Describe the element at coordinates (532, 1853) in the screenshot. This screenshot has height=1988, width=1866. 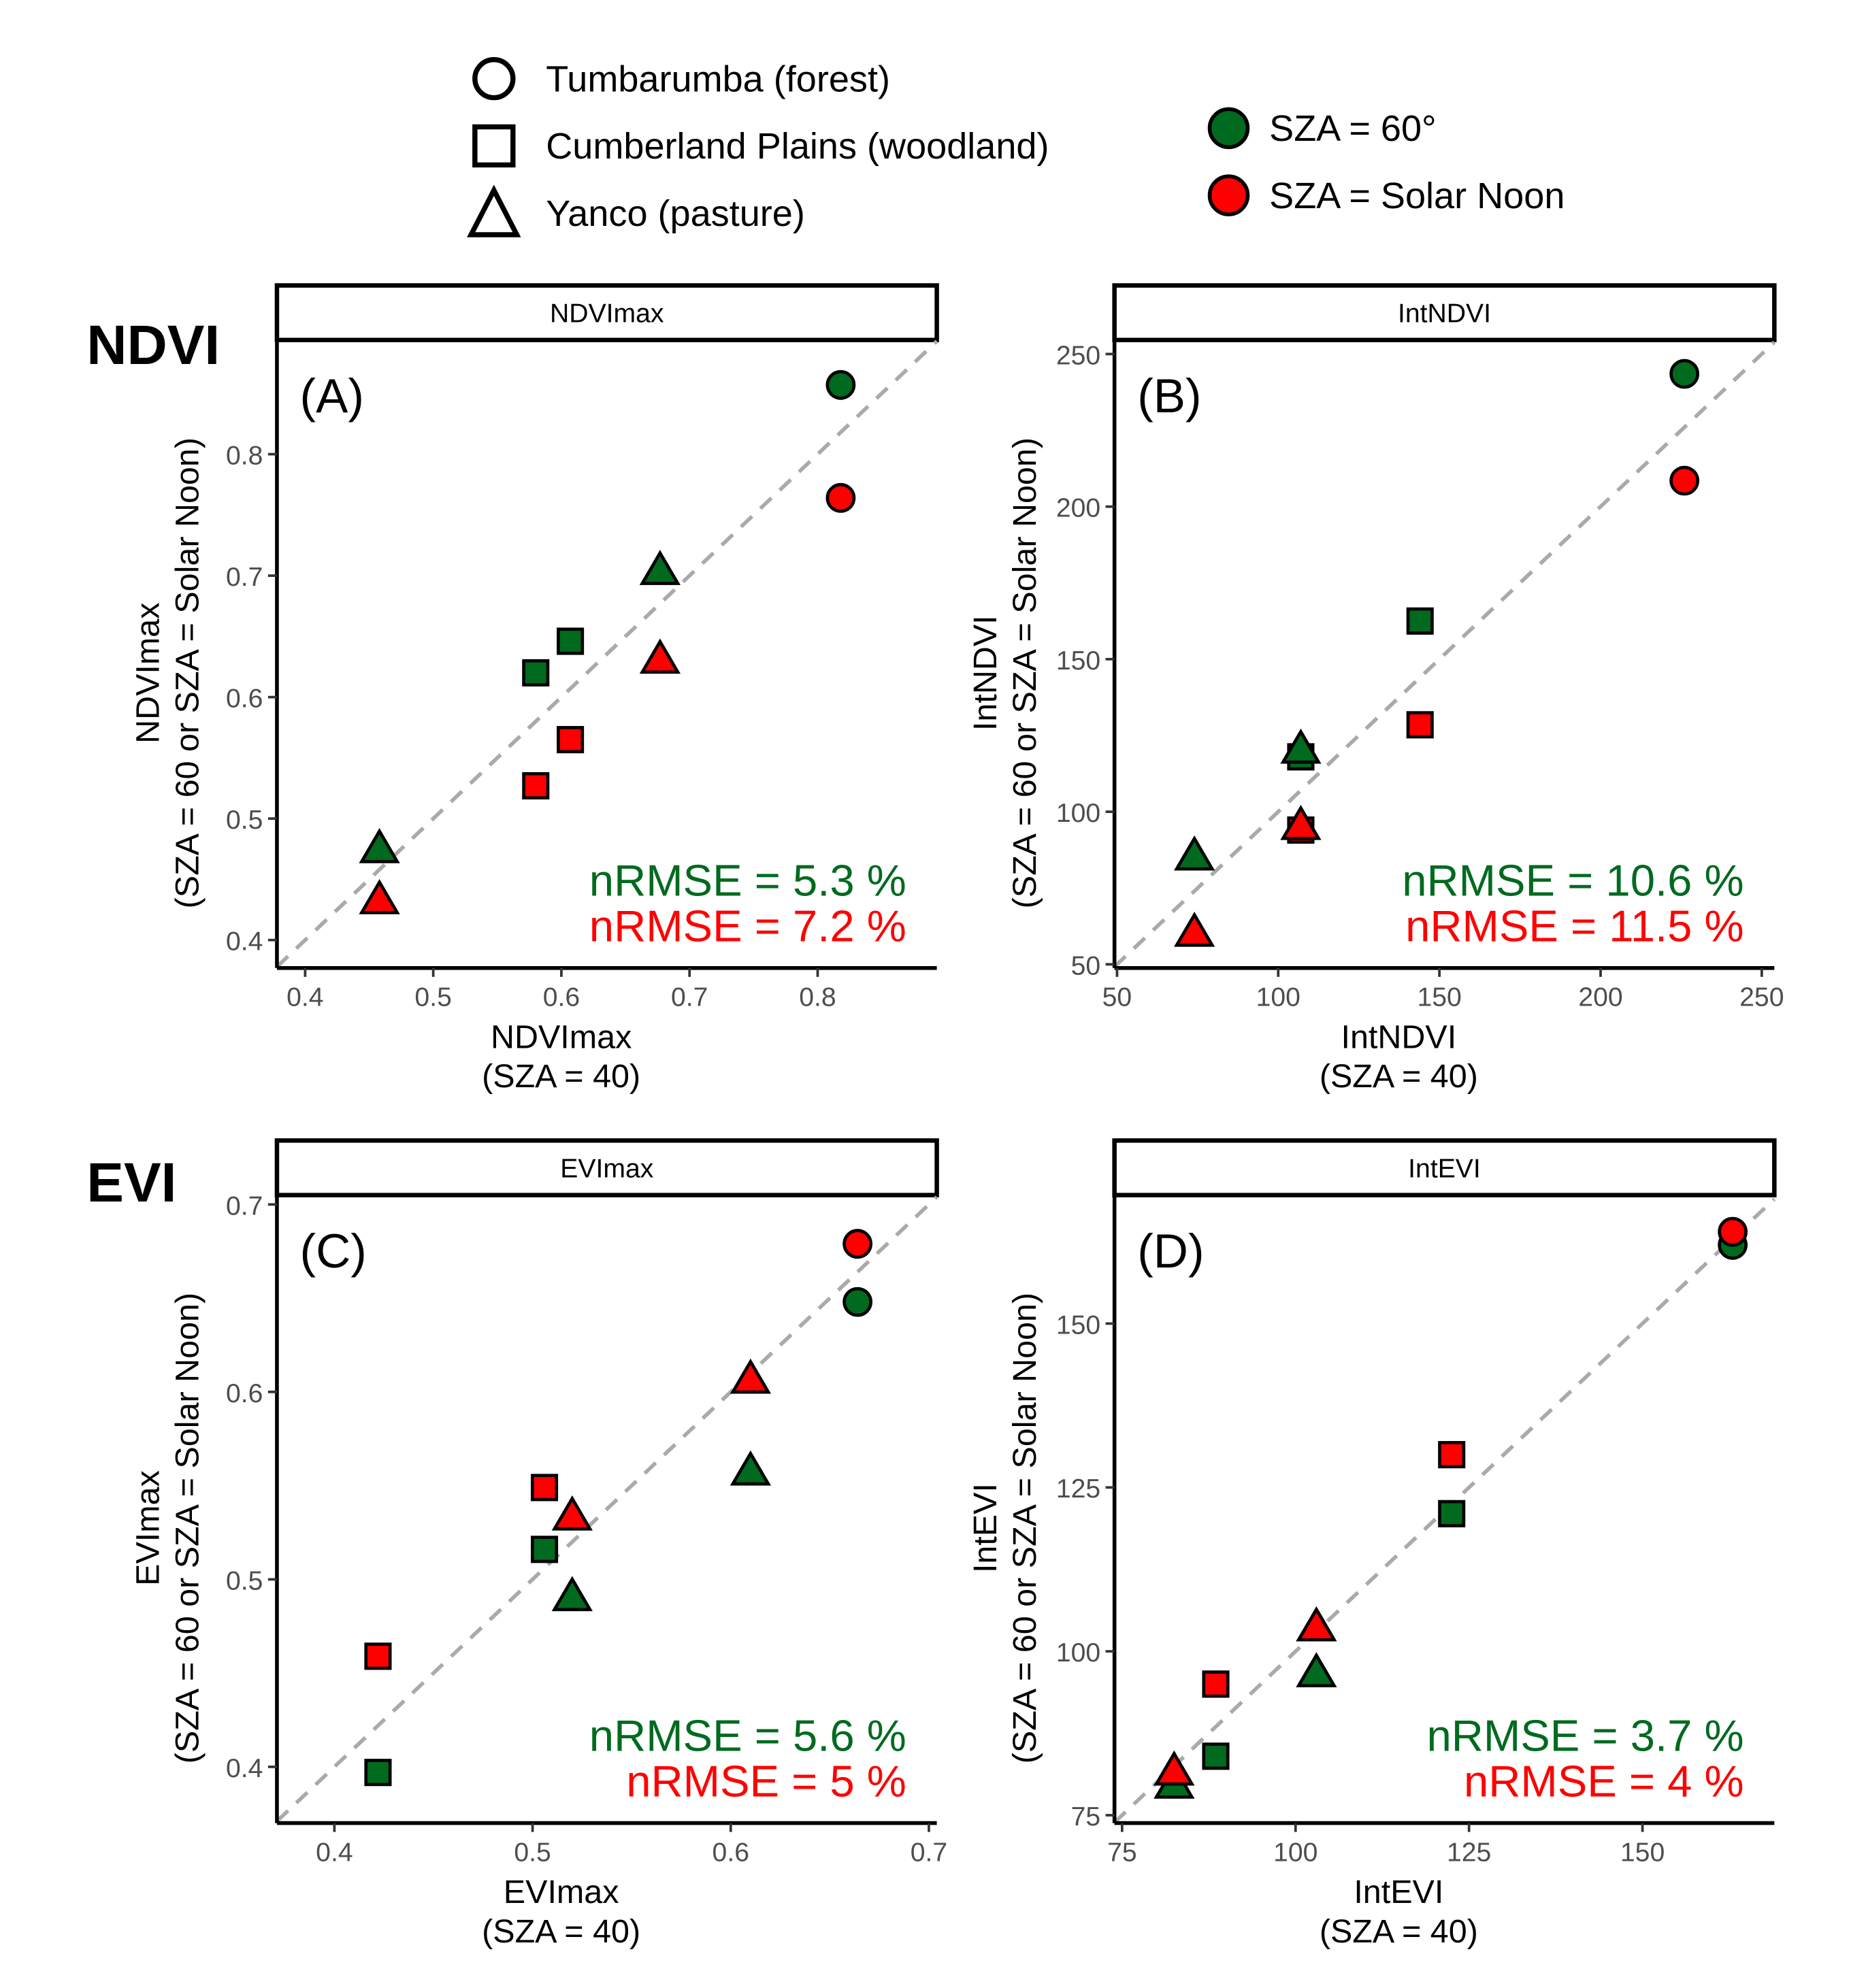
I see `x-tick-label: 0.5` at that location.